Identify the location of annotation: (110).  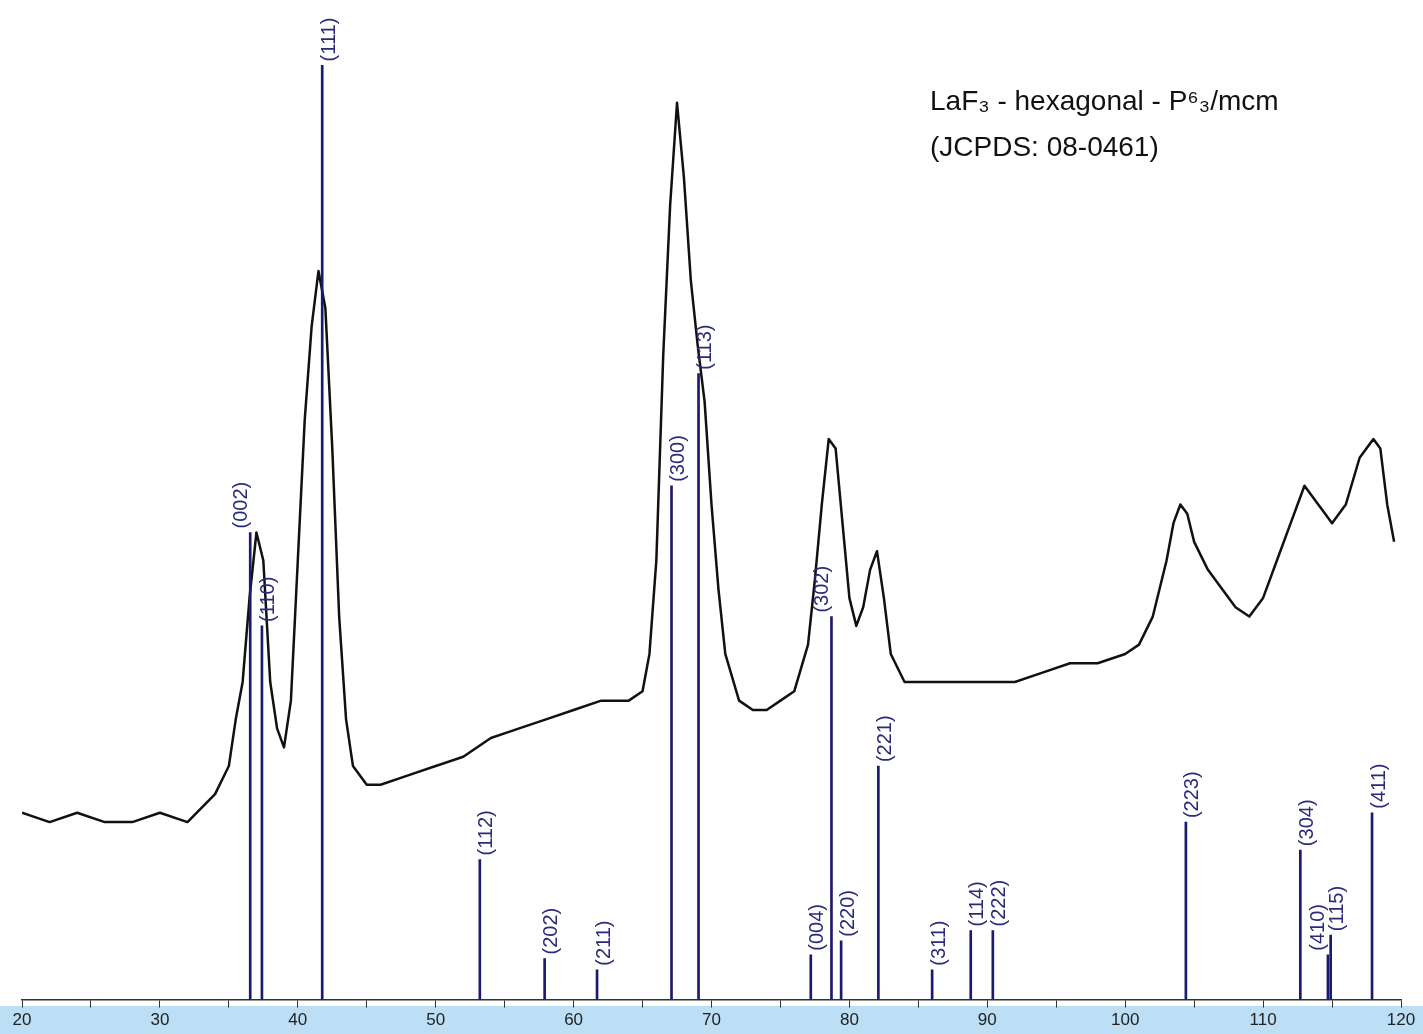
(267, 599).